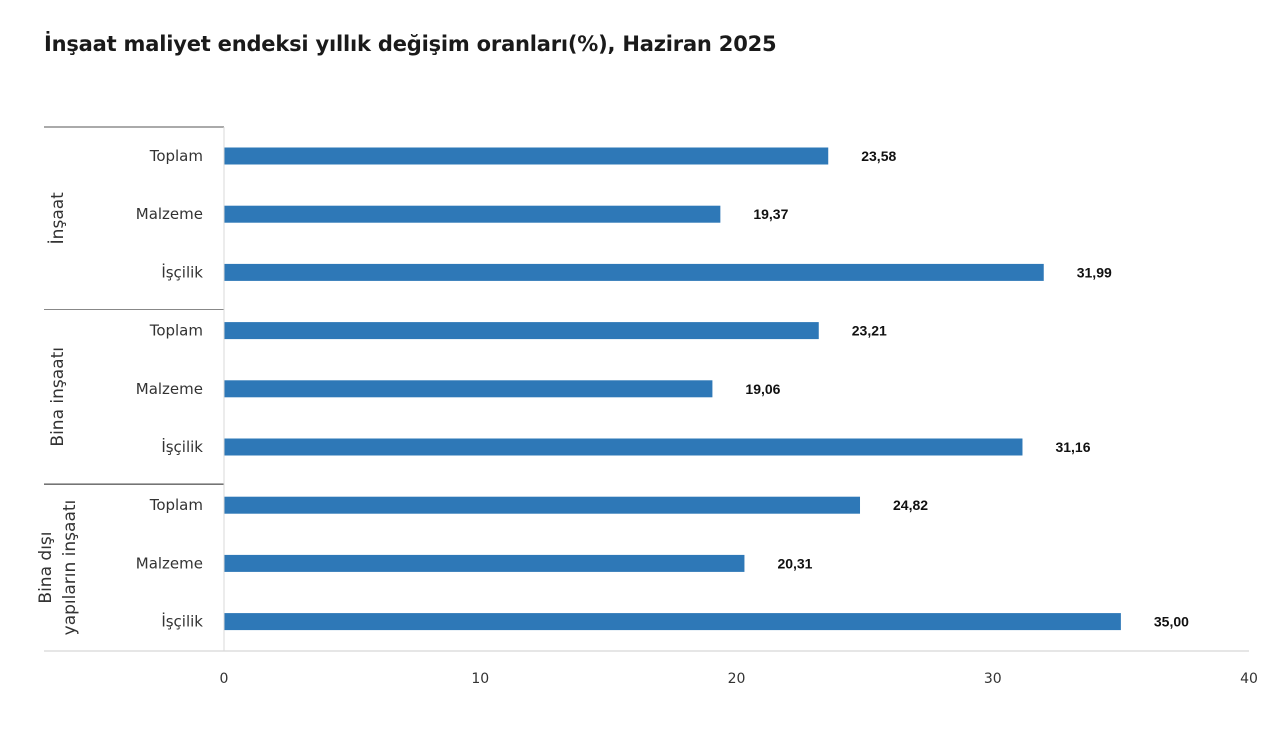  Describe the element at coordinates (1249, 679) in the screenshot. I see `x-tick-label: 40` at that location.